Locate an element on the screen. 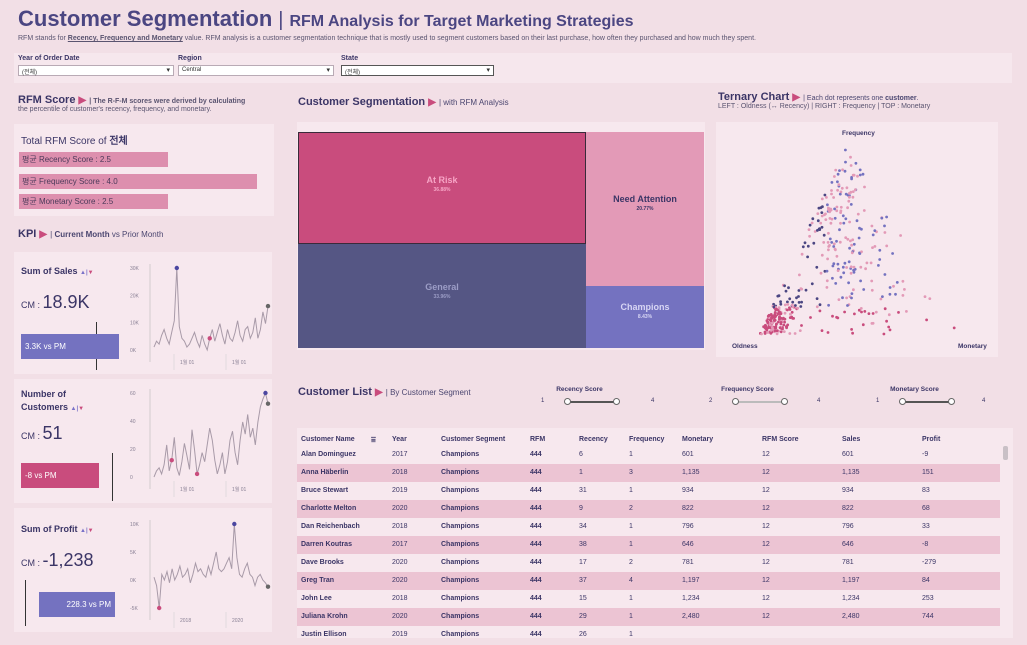 This screenshot has width=1027, height=645. slider-handle-min is located at coordinates (902, 401).